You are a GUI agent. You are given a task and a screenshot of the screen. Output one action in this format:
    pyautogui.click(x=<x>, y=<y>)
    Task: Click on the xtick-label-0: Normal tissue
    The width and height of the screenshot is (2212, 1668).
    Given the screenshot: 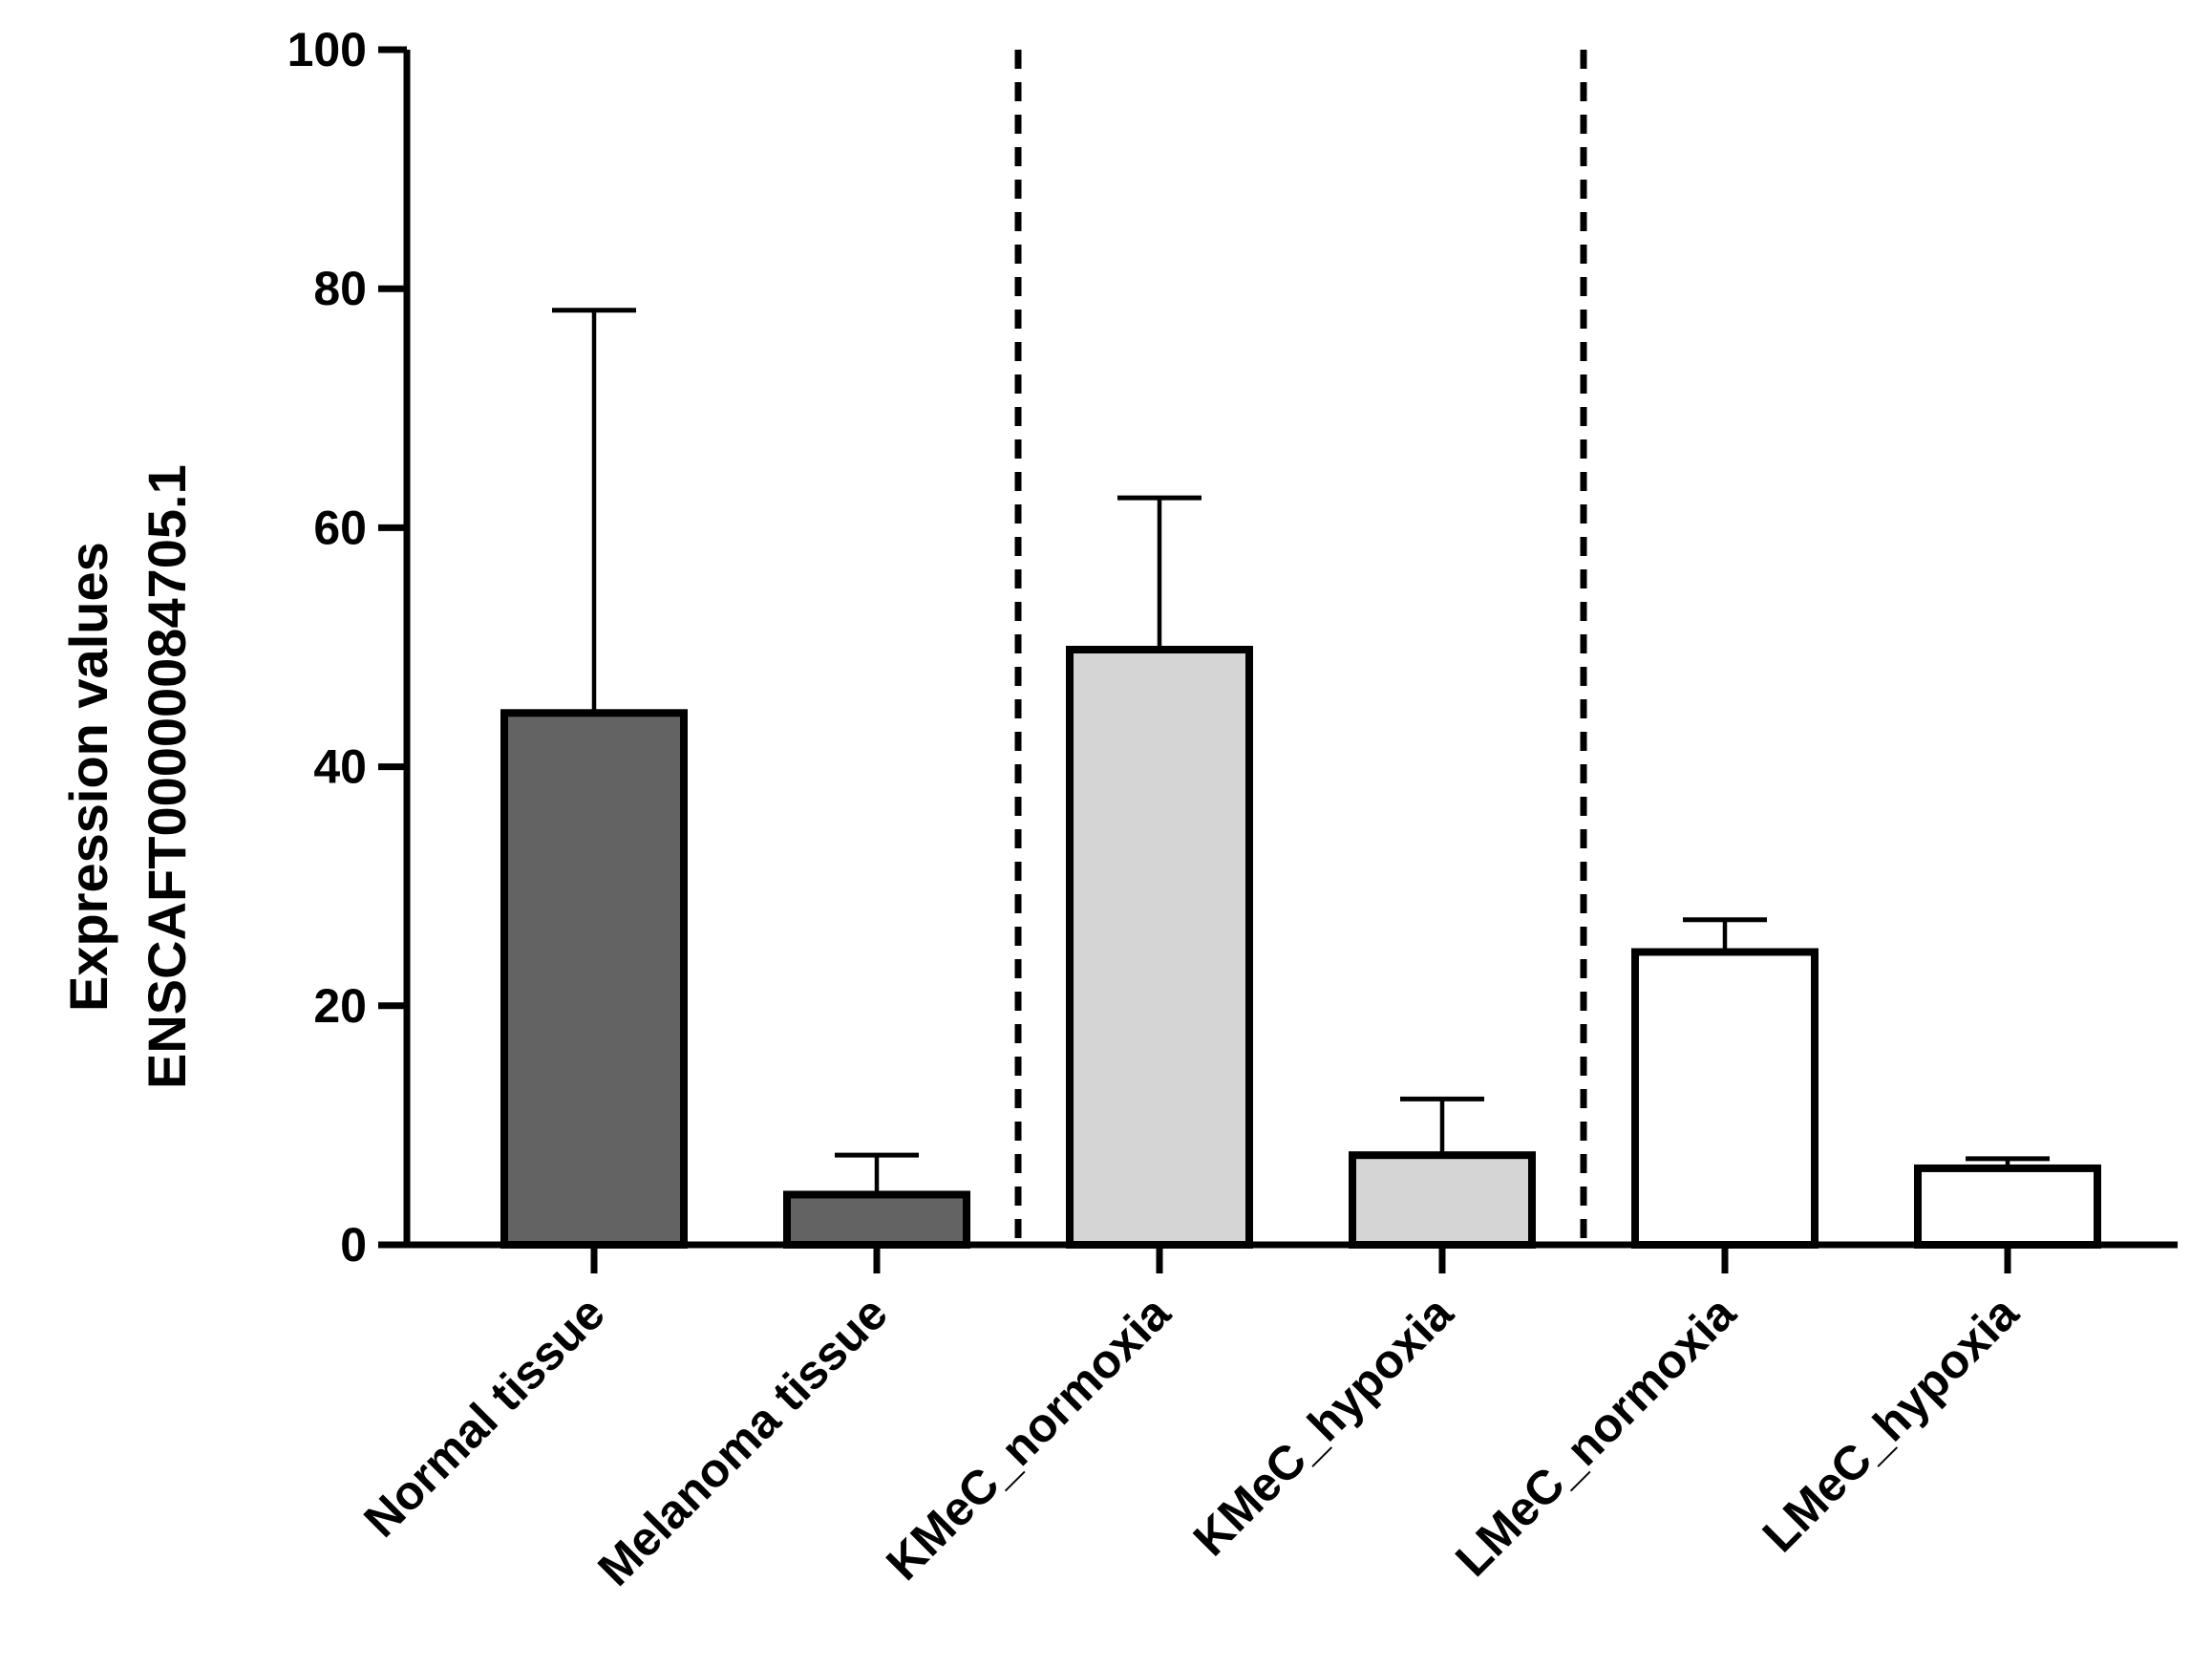 What is the action you would take?
    pyautogui.click(x=483, y=1416)
    